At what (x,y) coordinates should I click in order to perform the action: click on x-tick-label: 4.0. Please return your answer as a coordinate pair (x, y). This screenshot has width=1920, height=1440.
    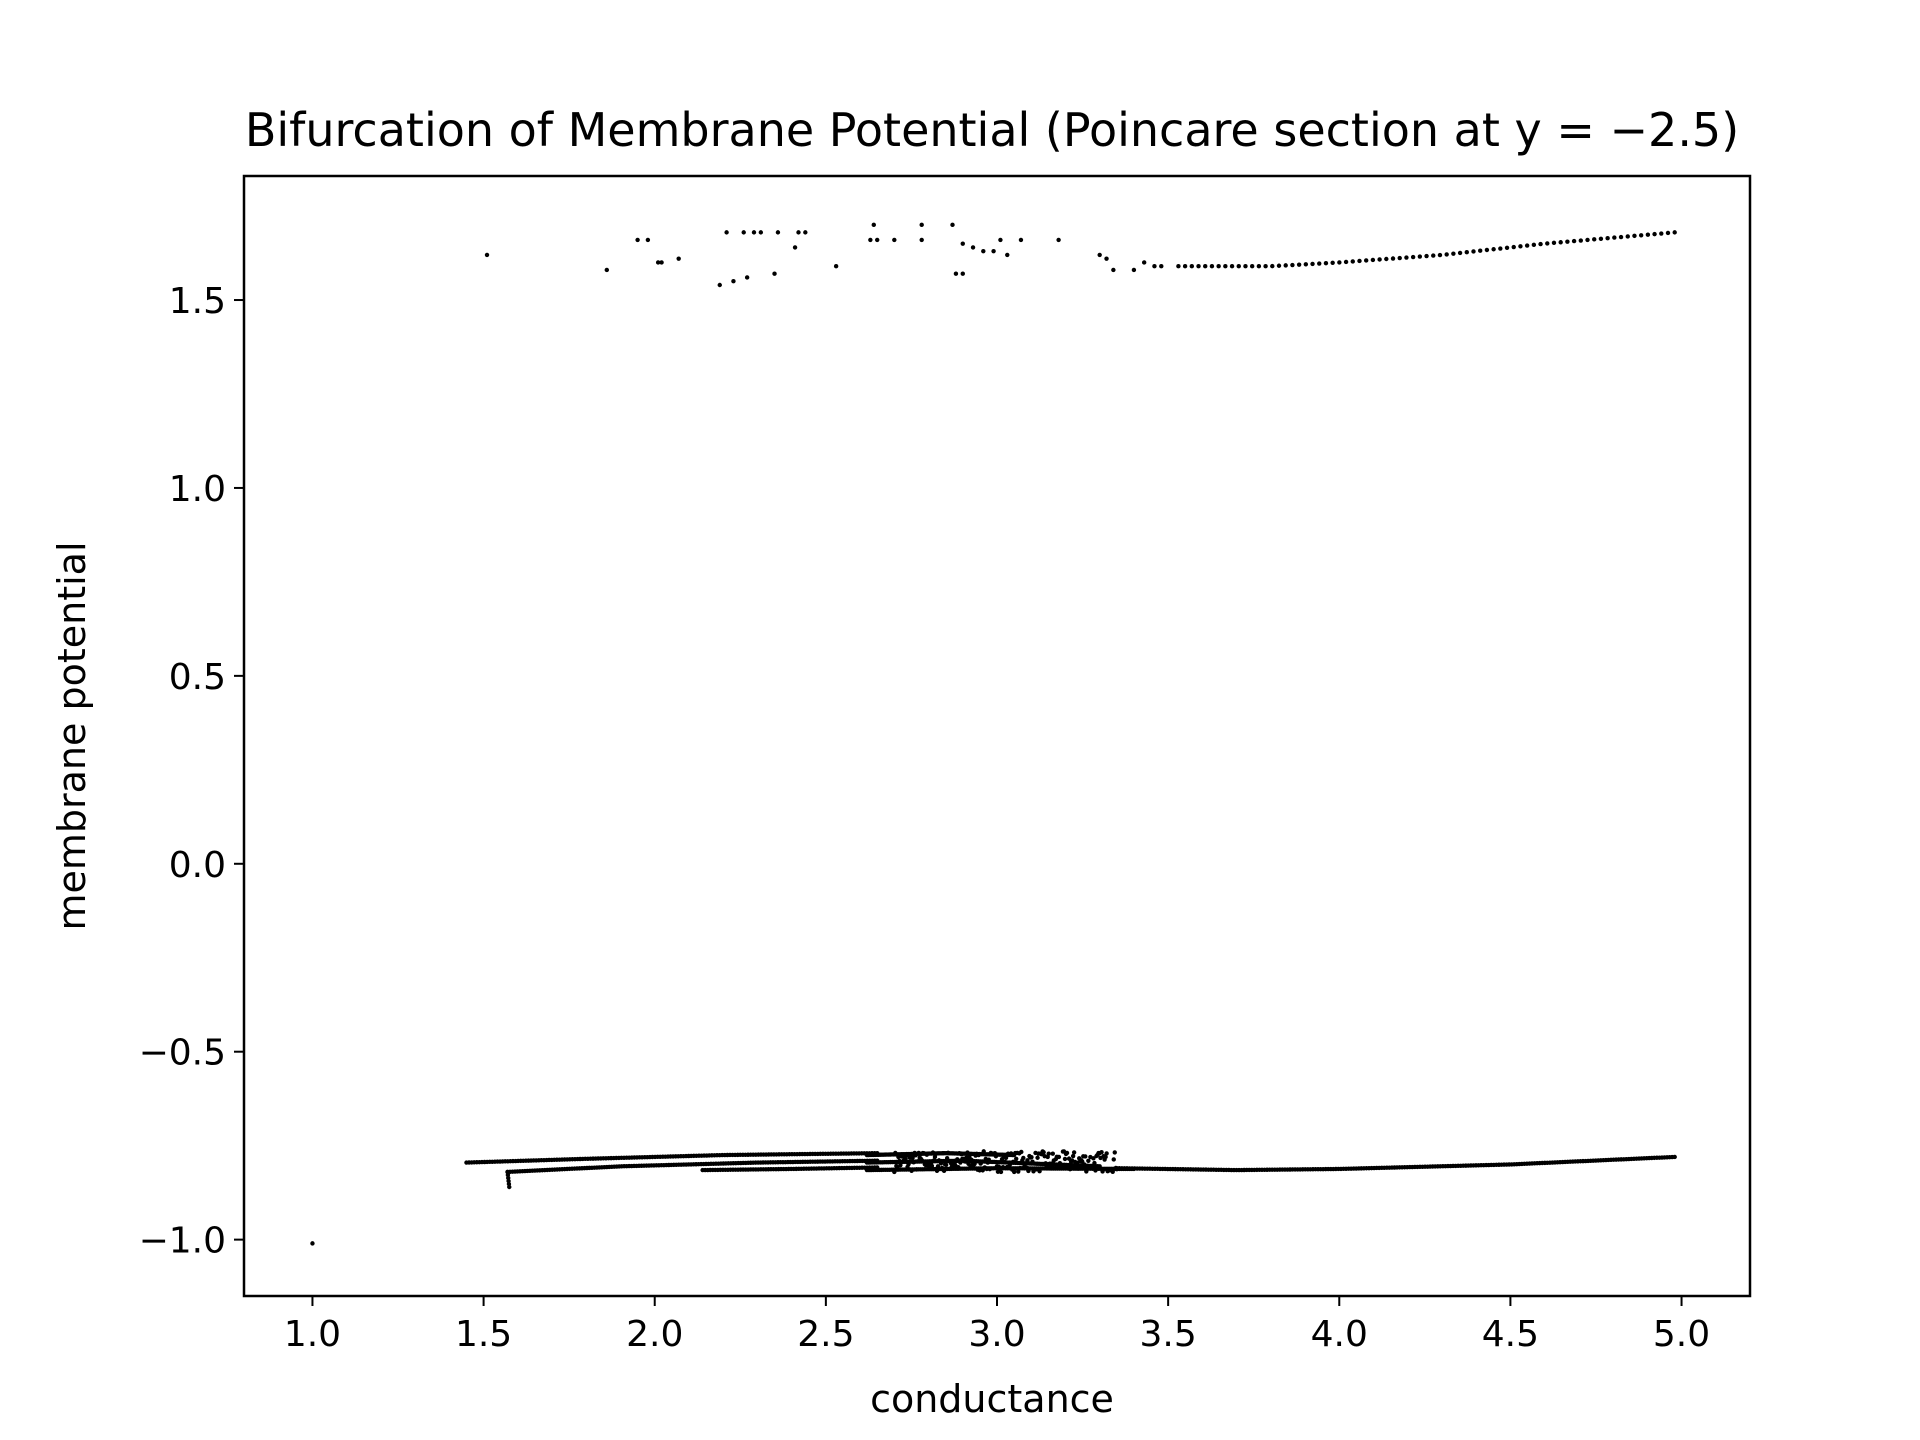
    Looking at the image, I should click on (1339, 1334).